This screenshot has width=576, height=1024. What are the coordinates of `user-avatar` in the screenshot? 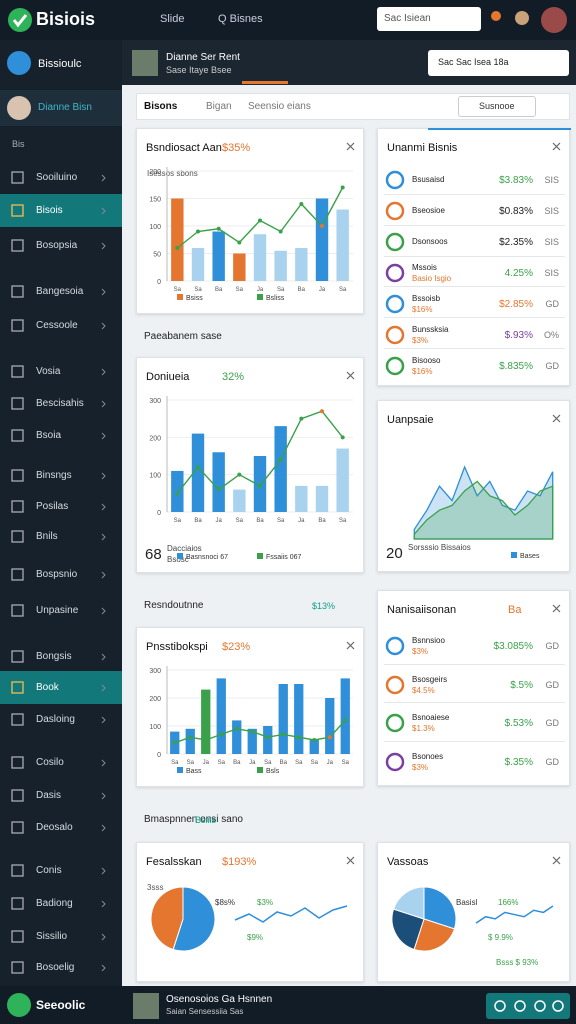 It's located at (19, 108).